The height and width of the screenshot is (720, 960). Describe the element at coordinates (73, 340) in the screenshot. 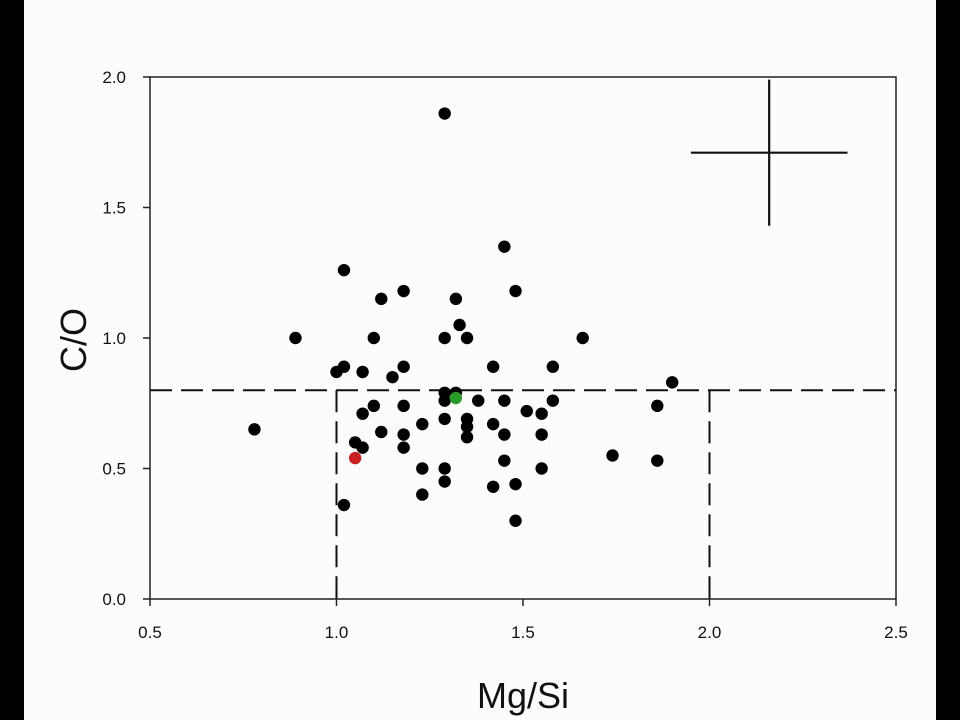

I see `y-axis-title: C/O` at that location.